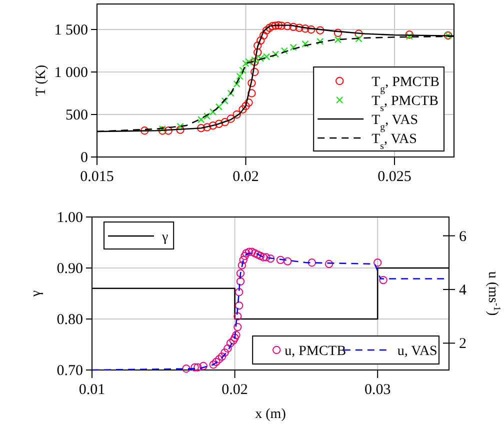 The image size is (504, 442). I want to click on legend-label: u, PMCTB, so click(315, 351).